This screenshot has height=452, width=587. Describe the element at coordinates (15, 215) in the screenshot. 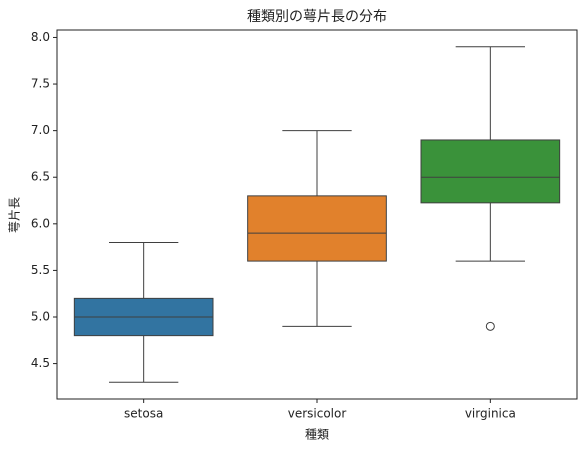

I see `y-axis-label: 萼片長` at that location.